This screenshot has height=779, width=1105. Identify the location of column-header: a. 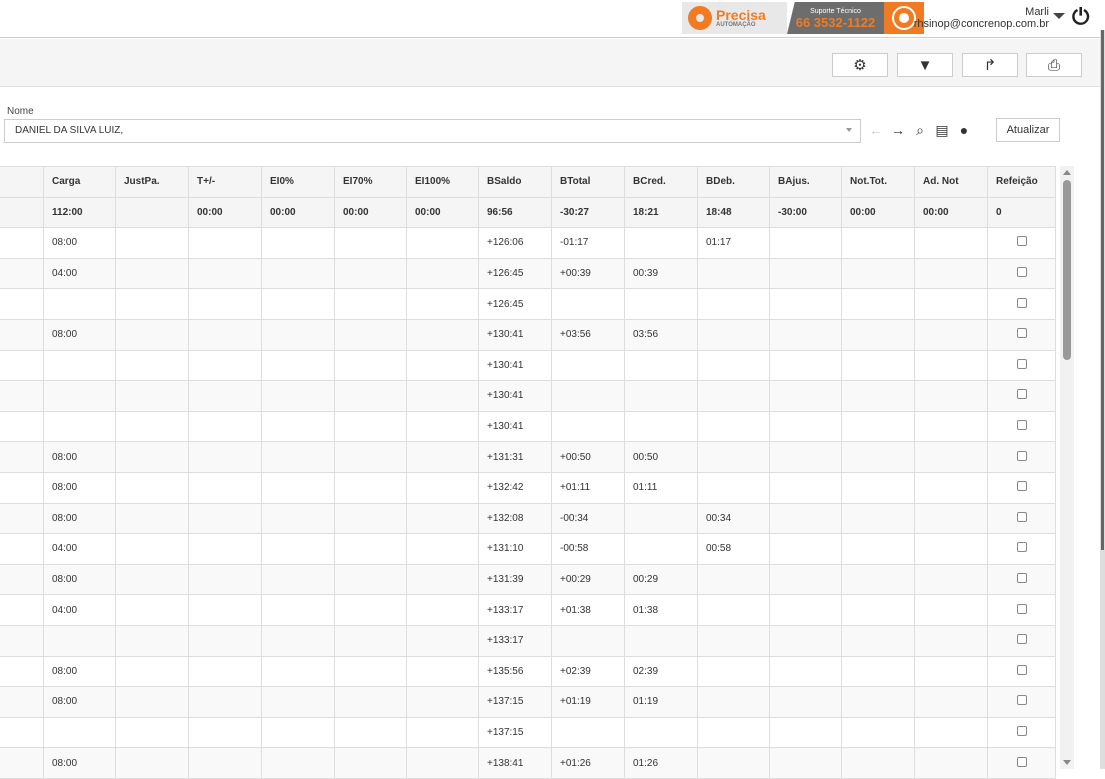
(22, 182).